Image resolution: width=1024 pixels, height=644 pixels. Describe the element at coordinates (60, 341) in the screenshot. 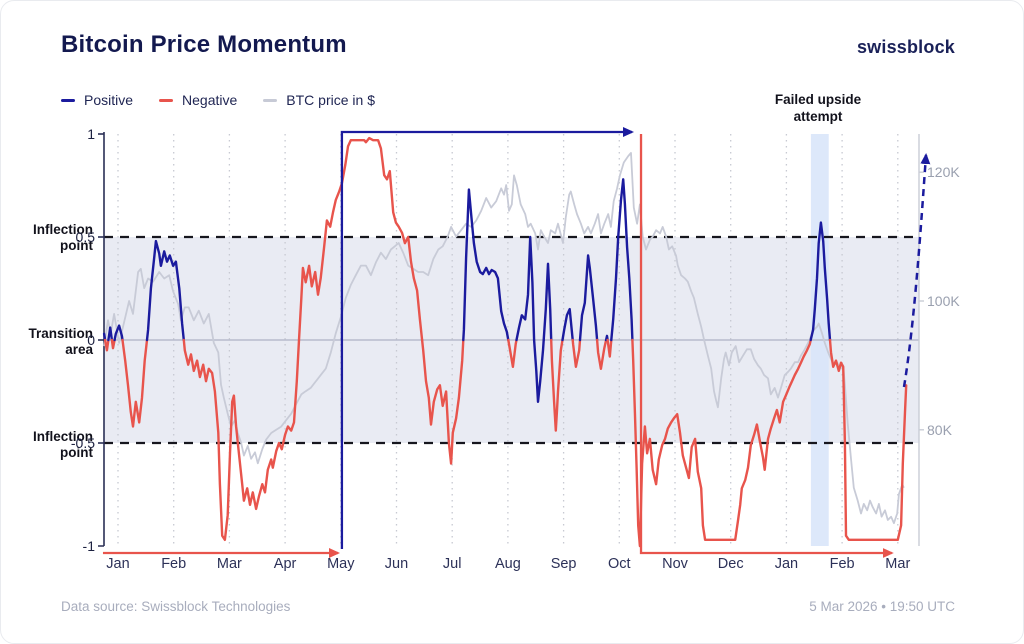

I see `label-transition-area: Transition area` at that location.